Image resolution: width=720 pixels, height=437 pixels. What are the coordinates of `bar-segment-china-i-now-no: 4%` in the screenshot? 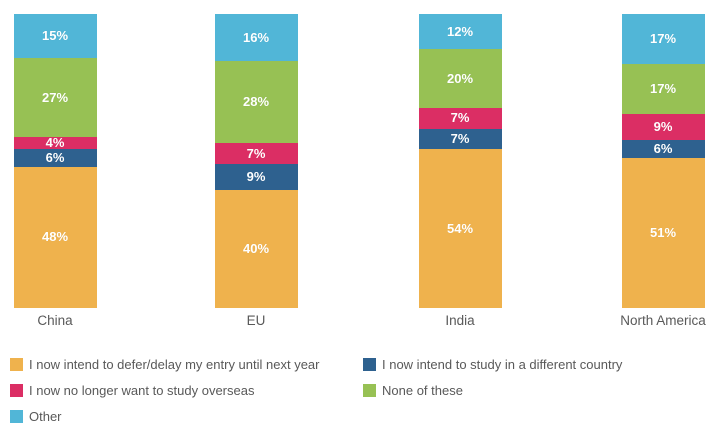 It's located at (55, 143).